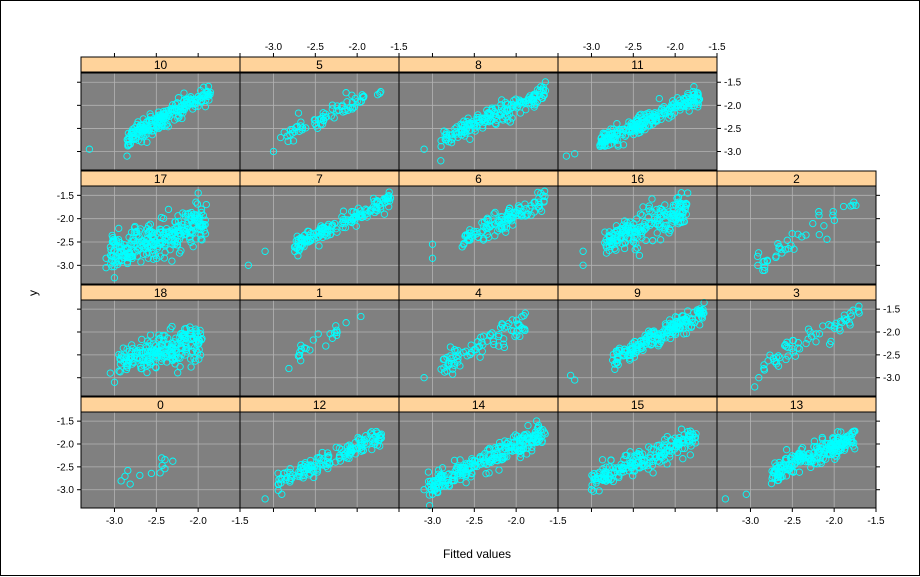 This screenshot has height=577, width=920. What do you see at coordinates (316, 47) in the screenshot?
I see `x-tick-label: -2.5` at bounding box center [316, 47].